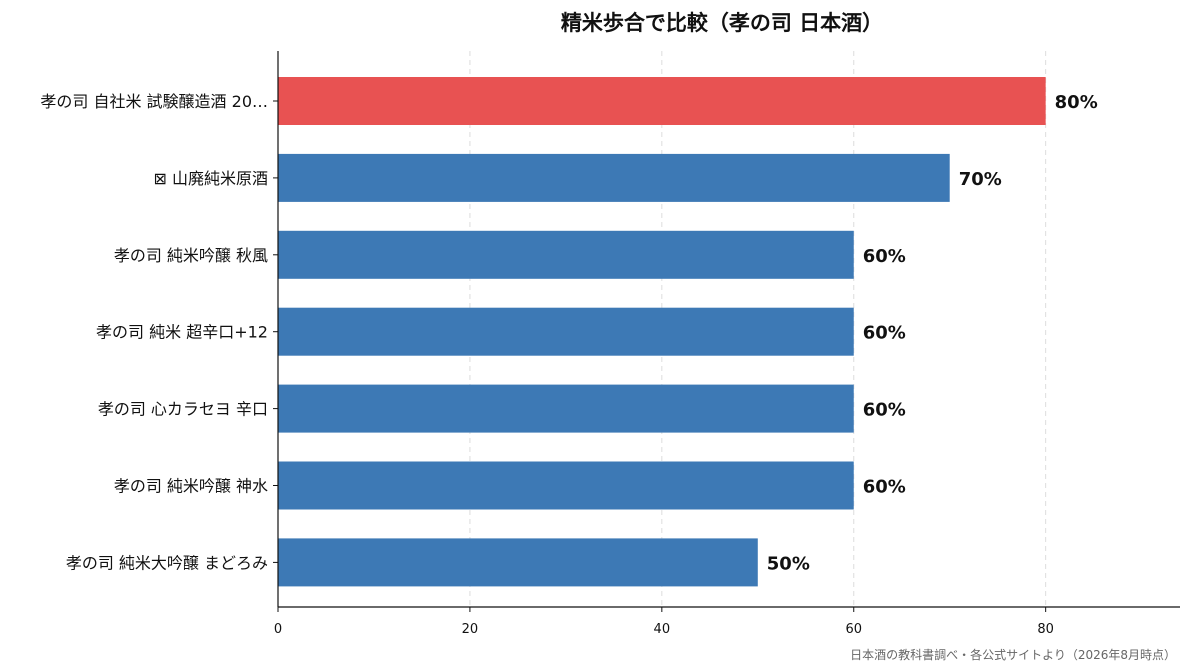 This screenshot has width=1193, height=672. I want to click on category-label: ⊠ 山廃純米原酒, so click(211, 178).